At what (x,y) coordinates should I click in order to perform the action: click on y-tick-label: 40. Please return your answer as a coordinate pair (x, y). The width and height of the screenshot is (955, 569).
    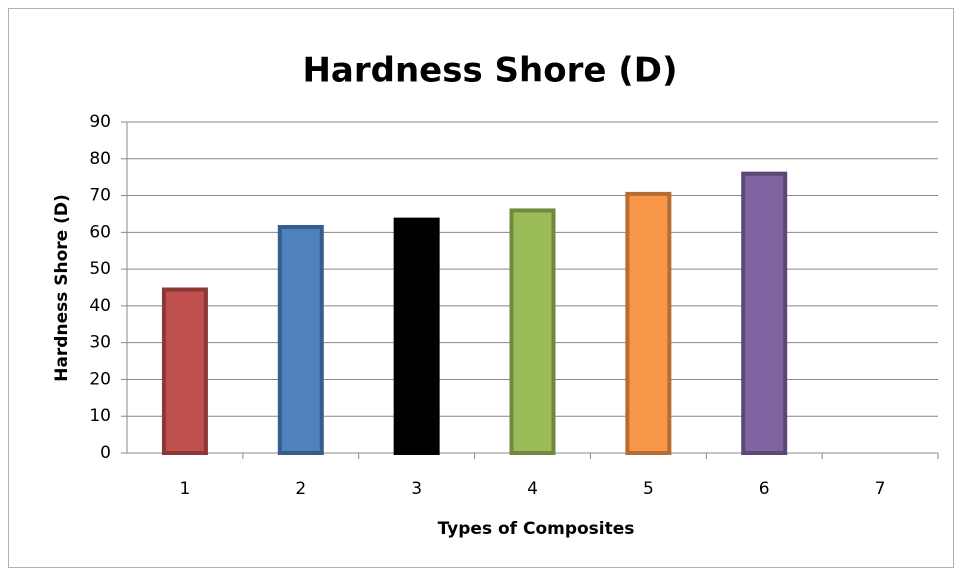
    Looking at the image, I should click on (100, 306).